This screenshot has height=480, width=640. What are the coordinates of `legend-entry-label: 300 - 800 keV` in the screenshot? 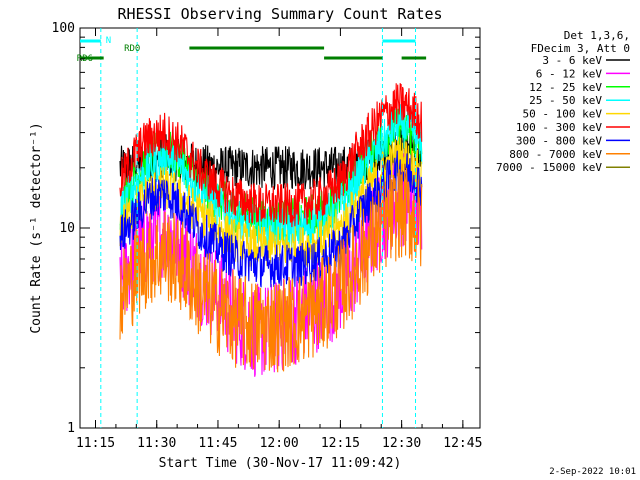 It's located at (559, 140).